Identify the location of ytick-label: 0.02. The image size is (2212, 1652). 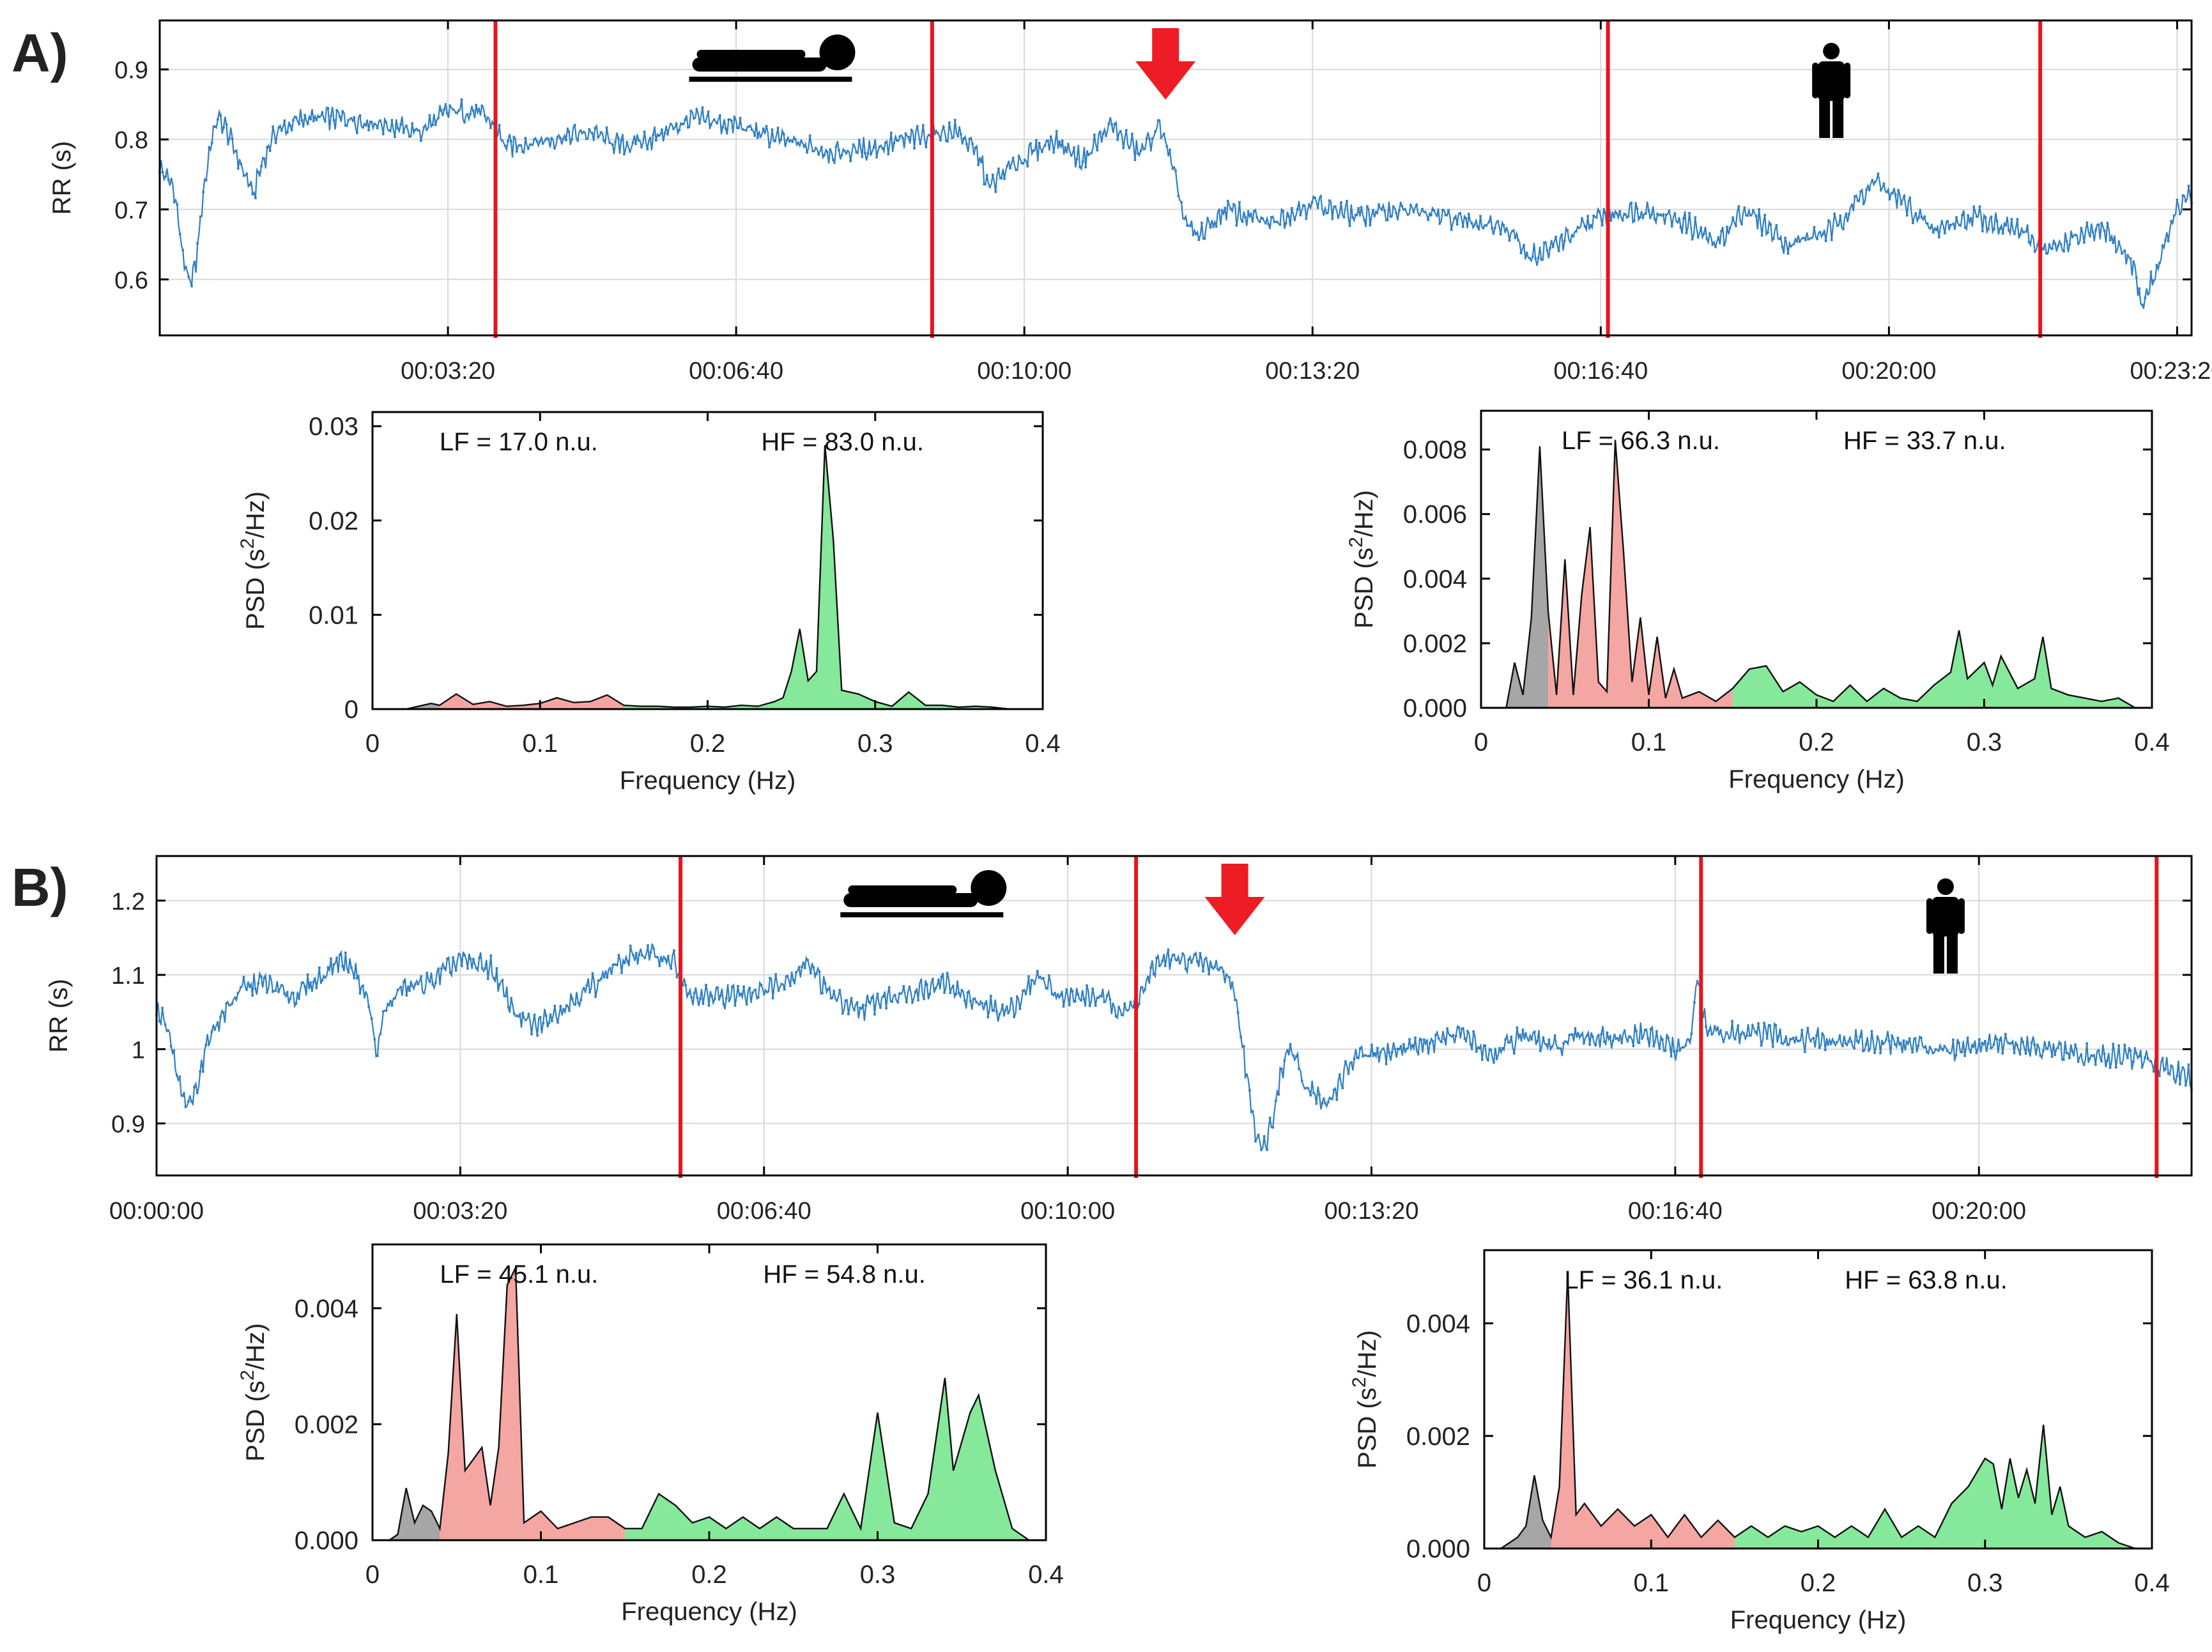
(333, 521).